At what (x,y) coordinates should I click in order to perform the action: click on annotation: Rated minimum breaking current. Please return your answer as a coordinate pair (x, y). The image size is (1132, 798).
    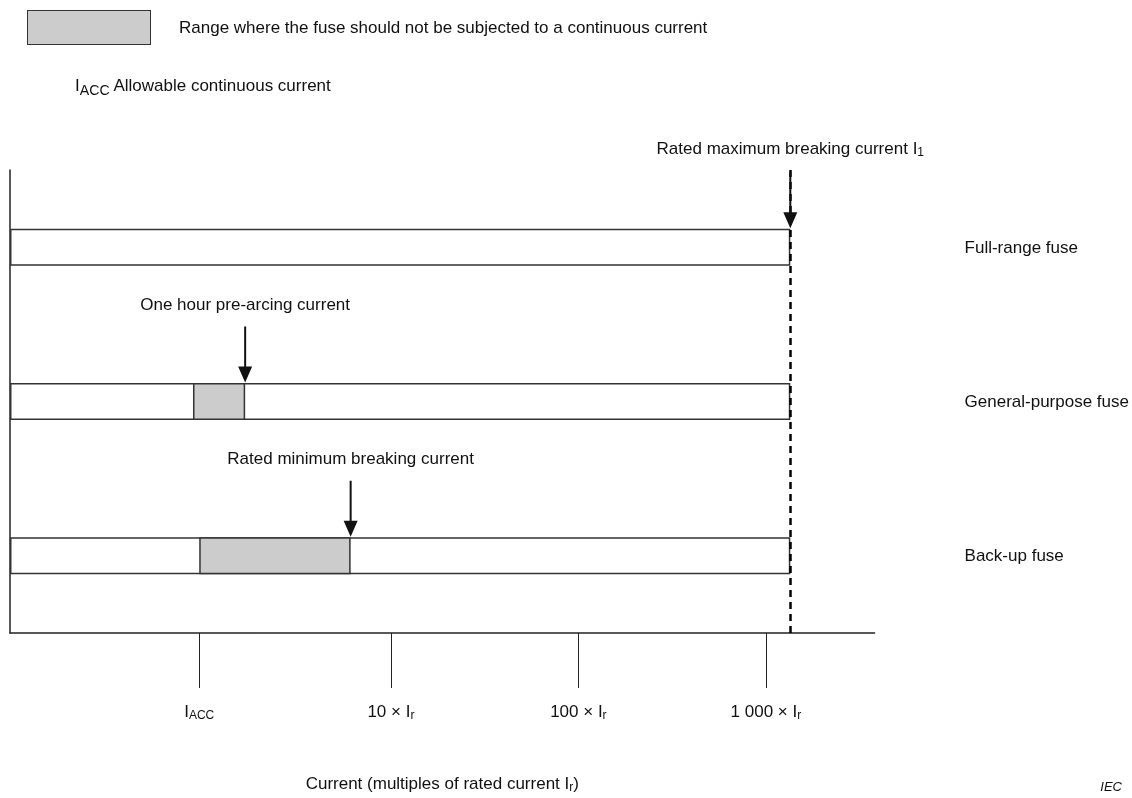
    Looking at the image, I should click on (351, 458).